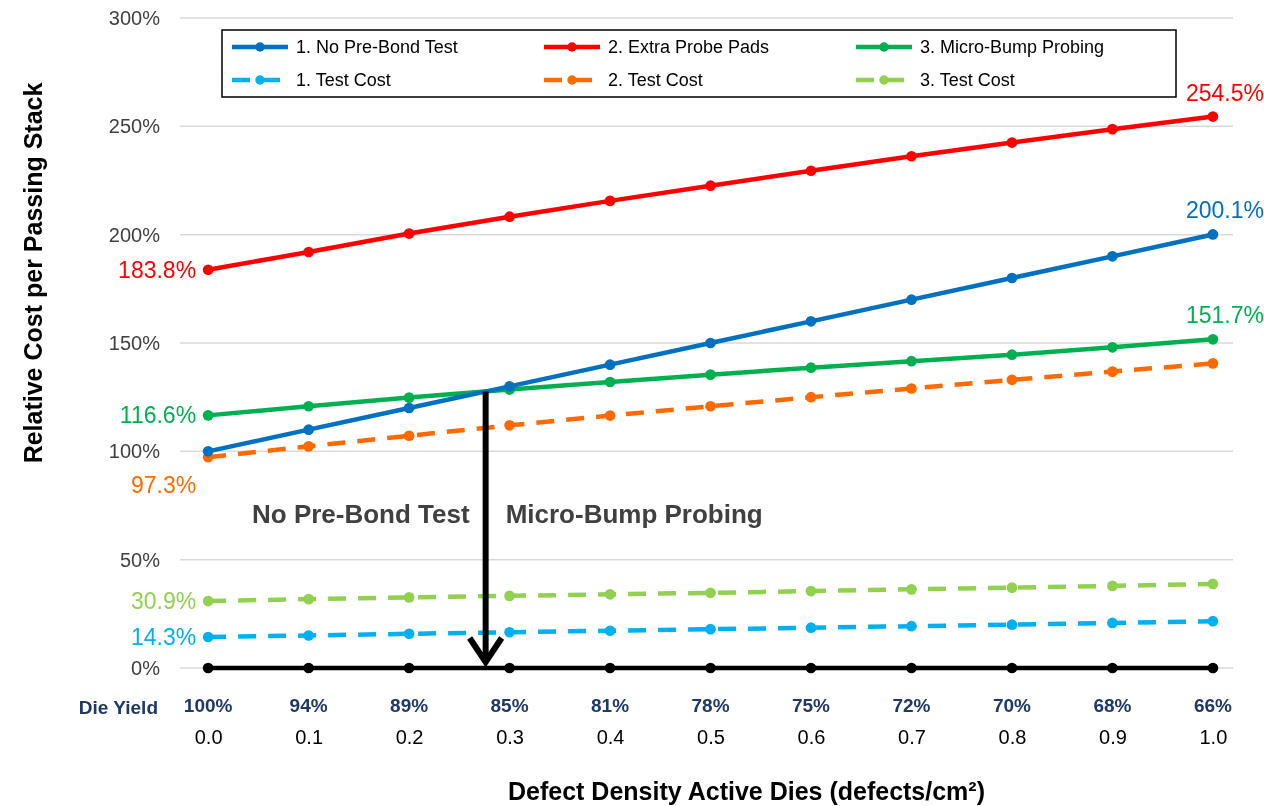  What do you see at coordinates (1112, 705) in the screenshot?
I see `text: 68%` at bounding box center [1112, 705].